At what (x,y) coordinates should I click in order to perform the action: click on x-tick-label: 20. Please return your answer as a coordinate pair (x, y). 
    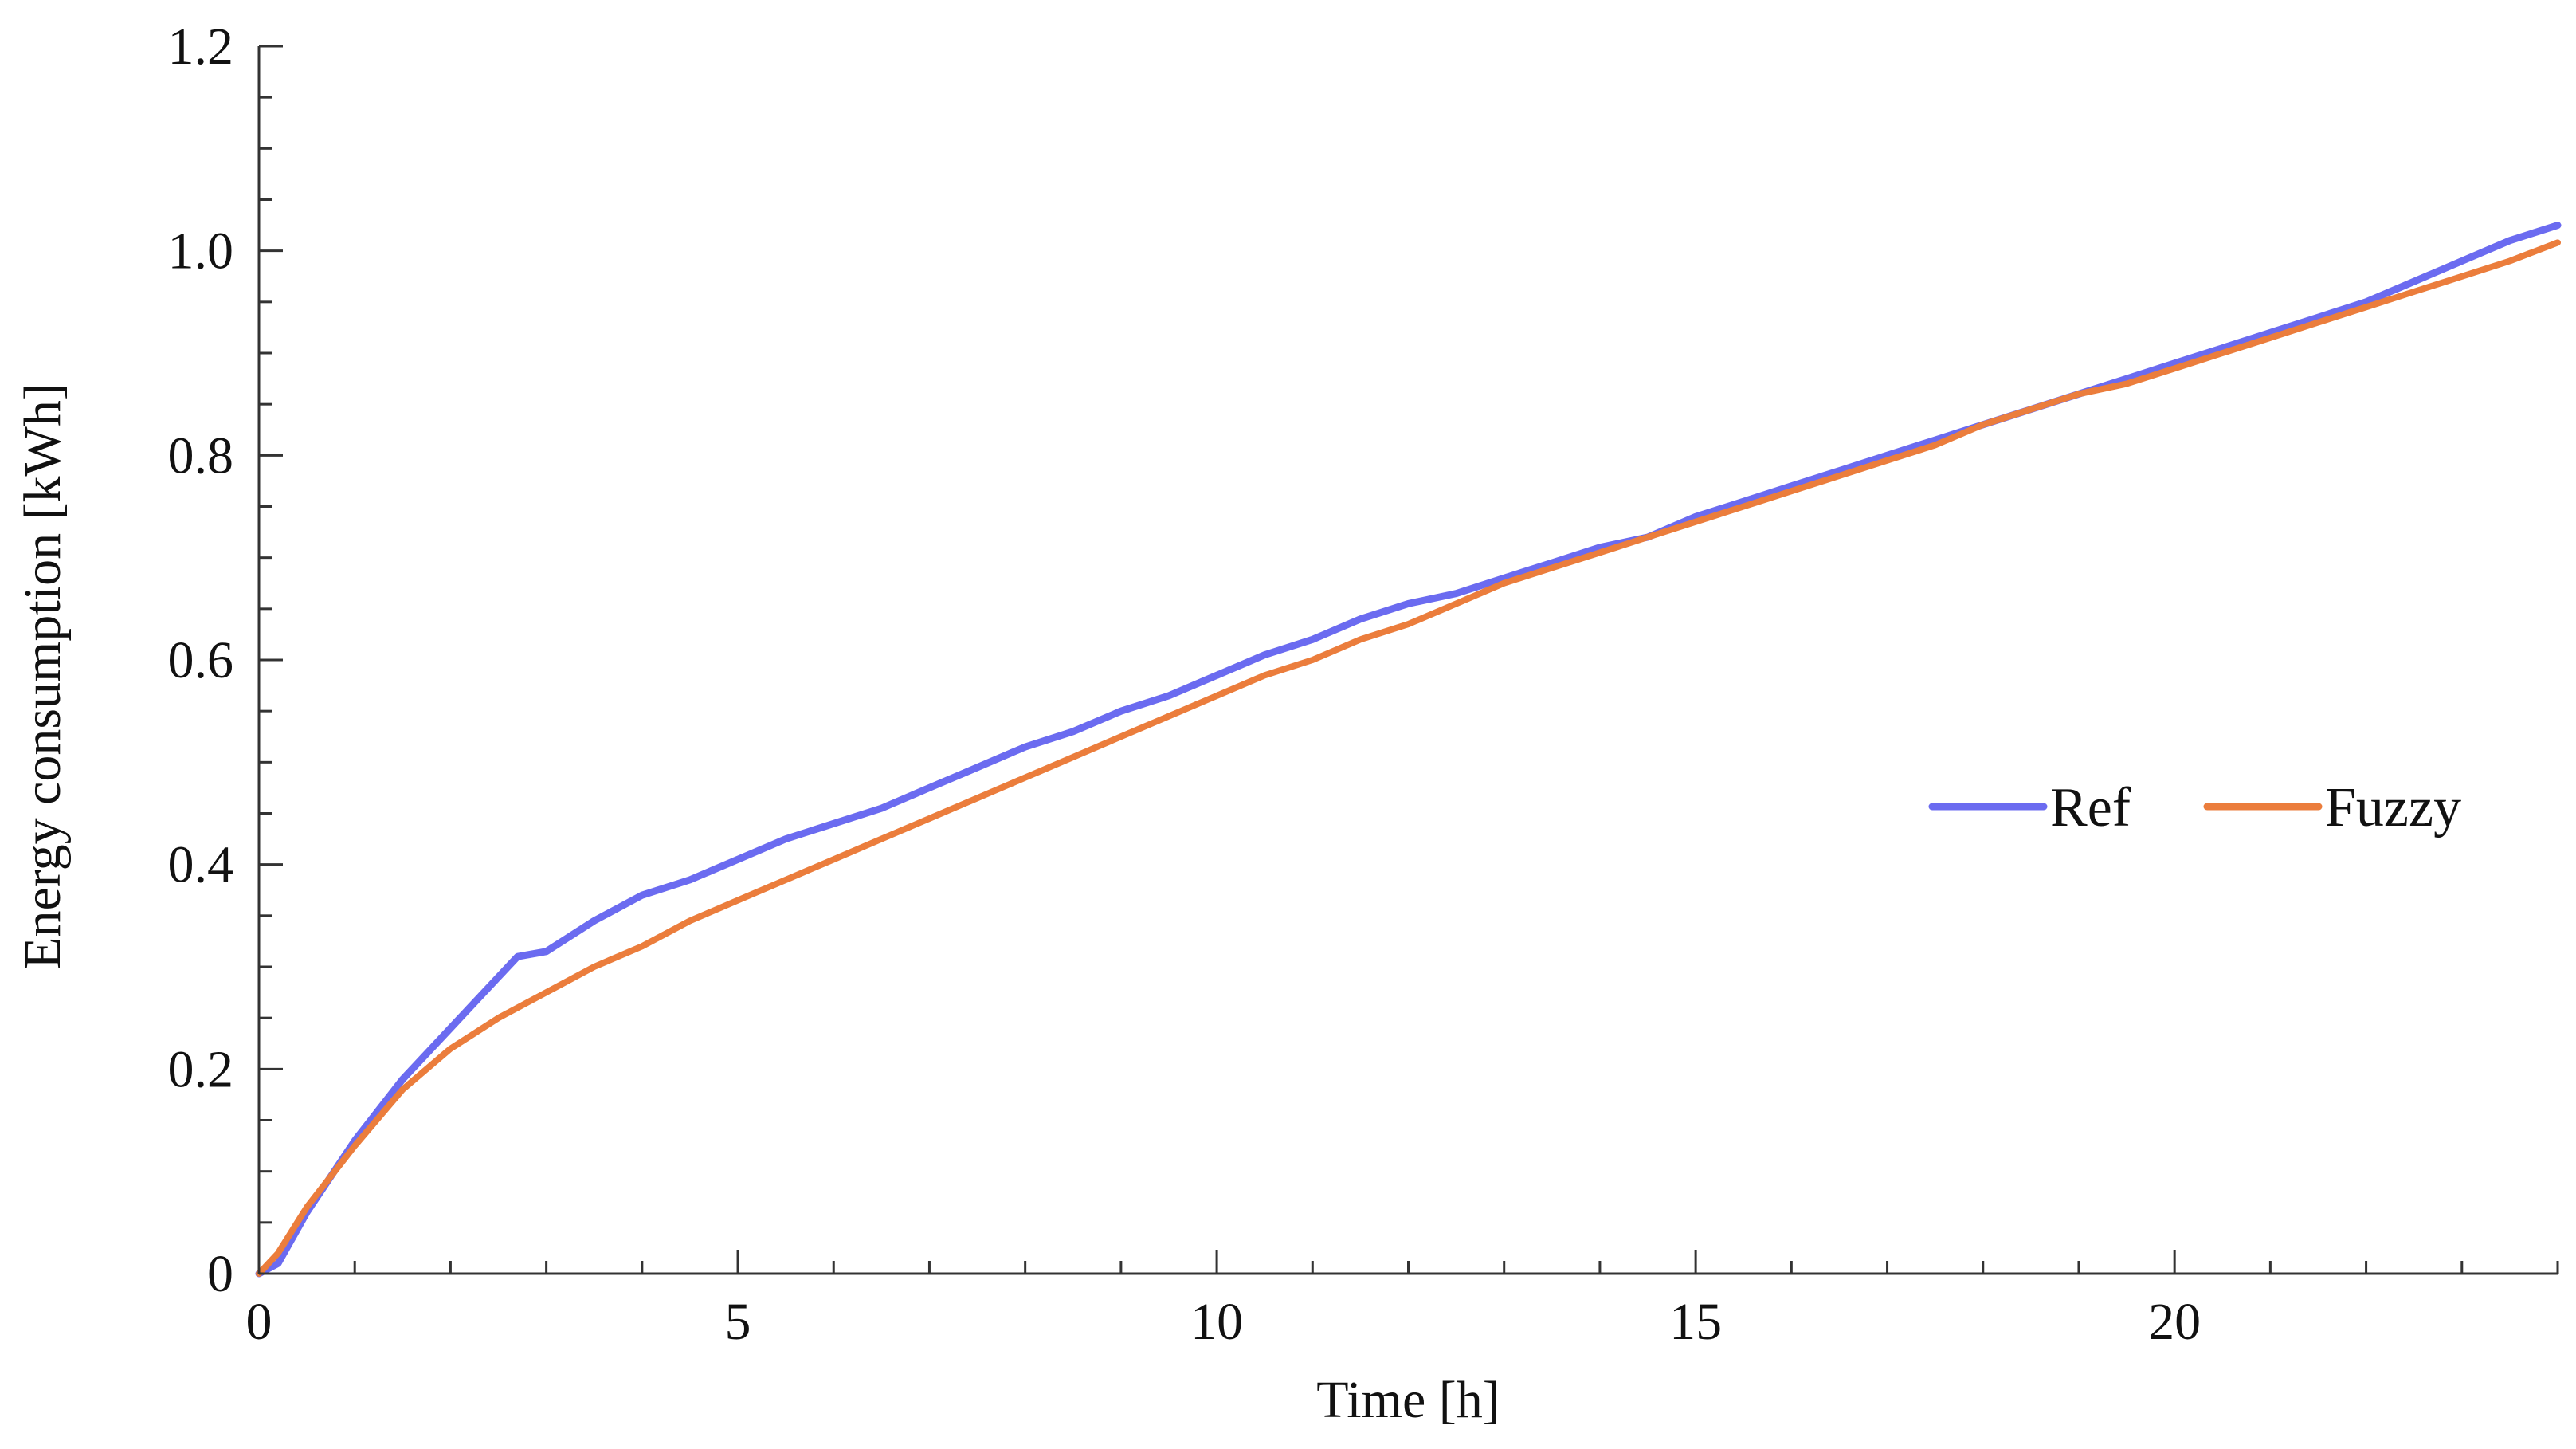
    Looking at the image, I should click on (2174, 1322).